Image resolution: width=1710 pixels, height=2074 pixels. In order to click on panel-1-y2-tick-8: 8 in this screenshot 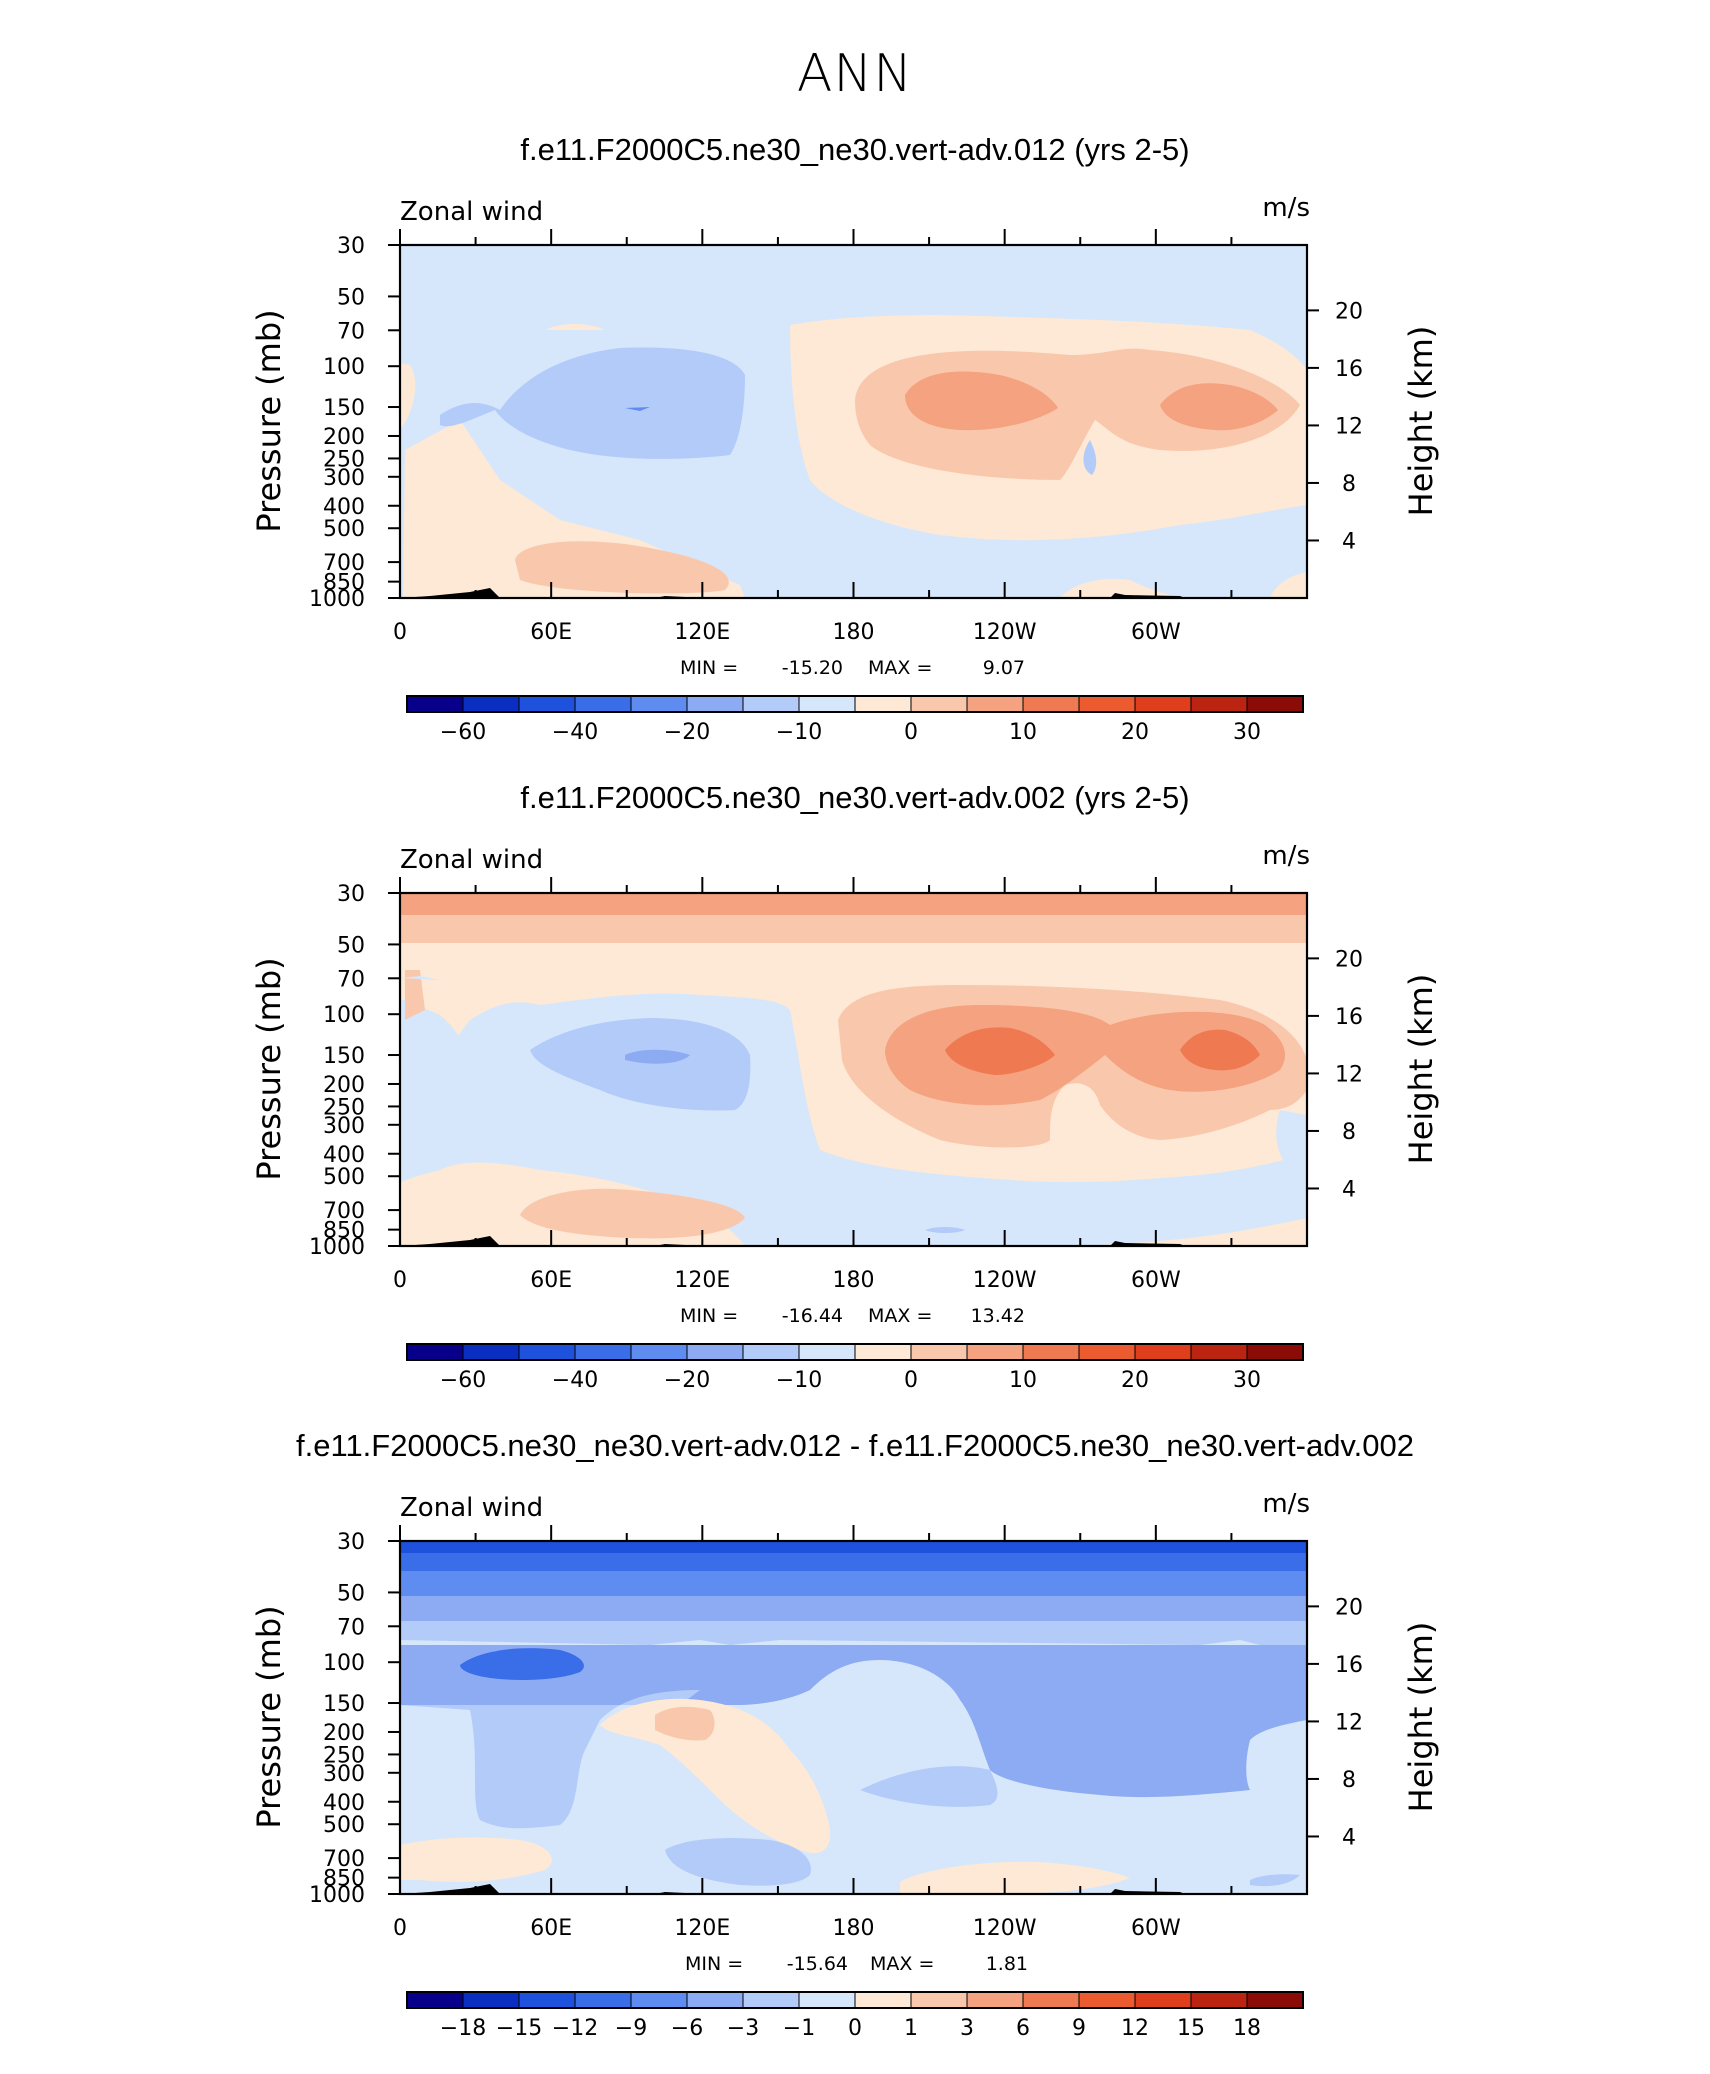, I will do `click(1349, 484)`.